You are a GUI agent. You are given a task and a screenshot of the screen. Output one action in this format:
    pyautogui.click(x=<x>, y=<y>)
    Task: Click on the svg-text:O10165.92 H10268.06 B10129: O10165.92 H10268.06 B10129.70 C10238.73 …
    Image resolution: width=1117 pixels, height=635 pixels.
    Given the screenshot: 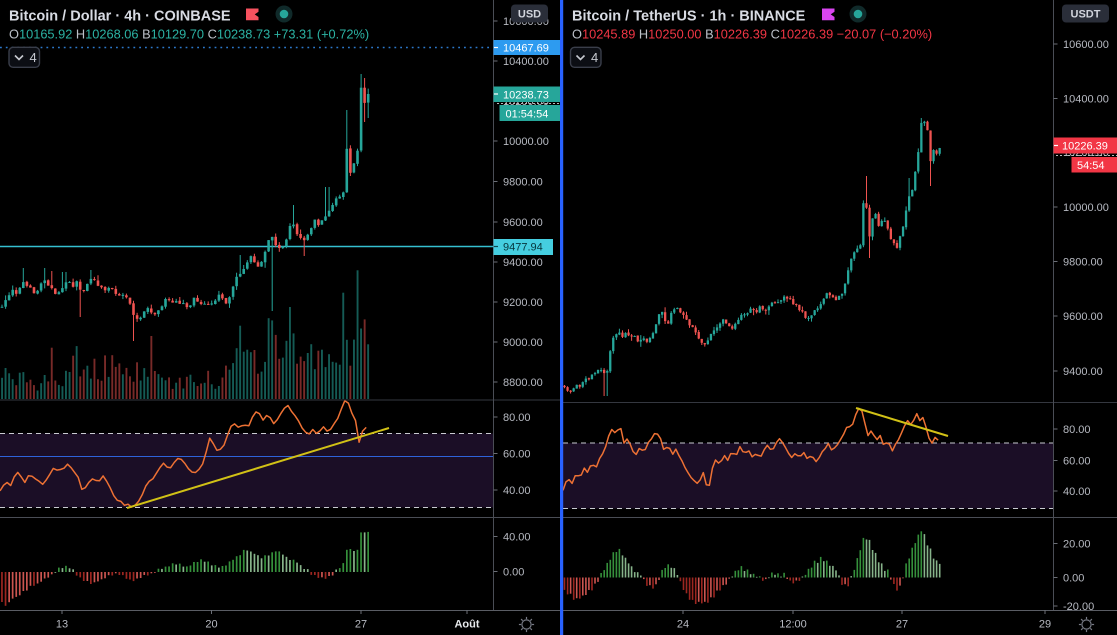 What is the action you would take?
    pyautogui.click(x=189, y=34)
    